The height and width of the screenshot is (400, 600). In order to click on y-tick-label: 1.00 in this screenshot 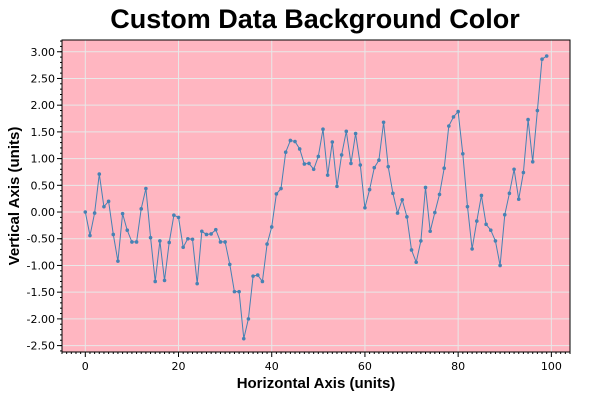, I will do `click(43, 159)`.